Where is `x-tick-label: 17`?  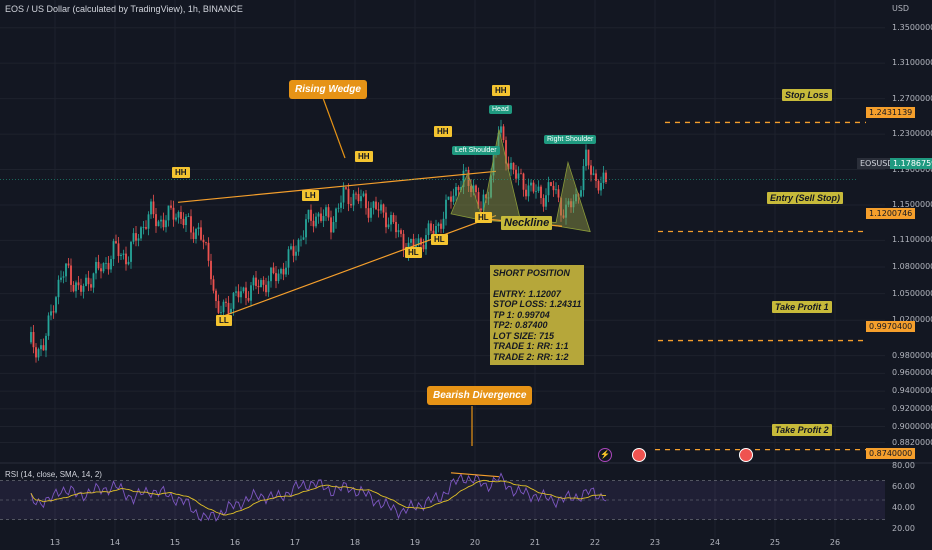 x-tick-label: 17 is located at coordinates (295, 542).